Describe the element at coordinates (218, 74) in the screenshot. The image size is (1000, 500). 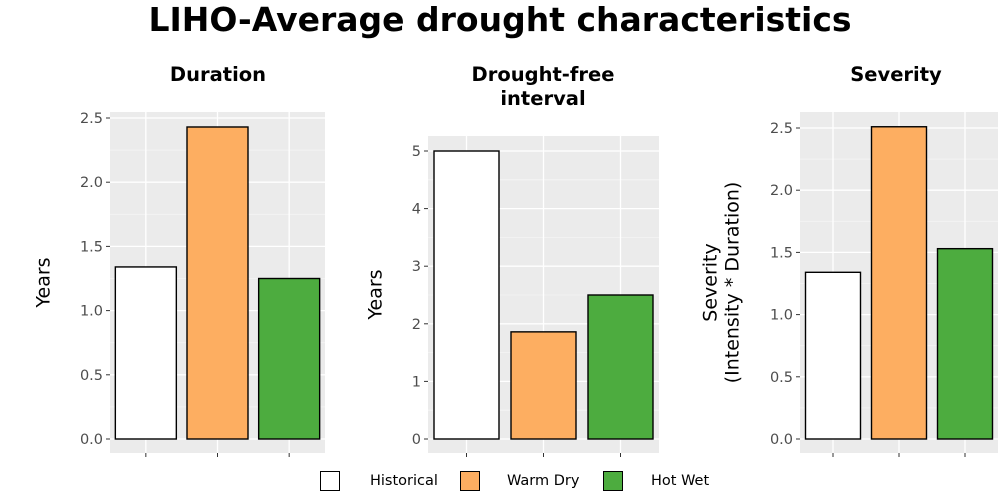
I see `panel-title: Duration` at that location.